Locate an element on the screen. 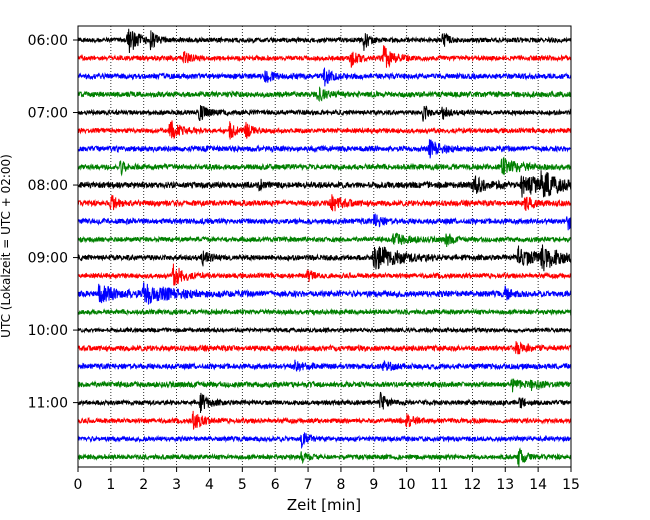  x-tick-label: 15 is located at coordinates (571, 485).